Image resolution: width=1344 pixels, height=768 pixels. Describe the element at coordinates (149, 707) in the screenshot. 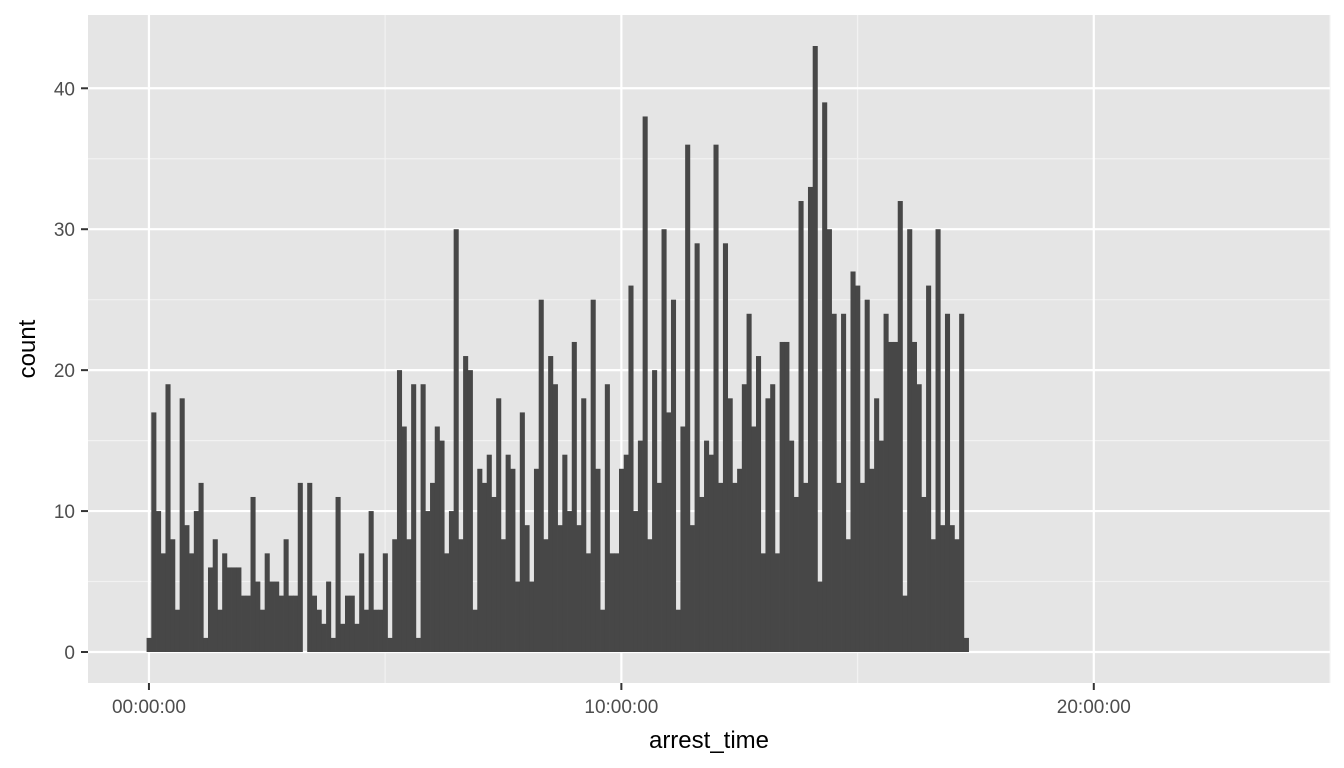

I see `x-tick-label: 00:00:00` at that location.